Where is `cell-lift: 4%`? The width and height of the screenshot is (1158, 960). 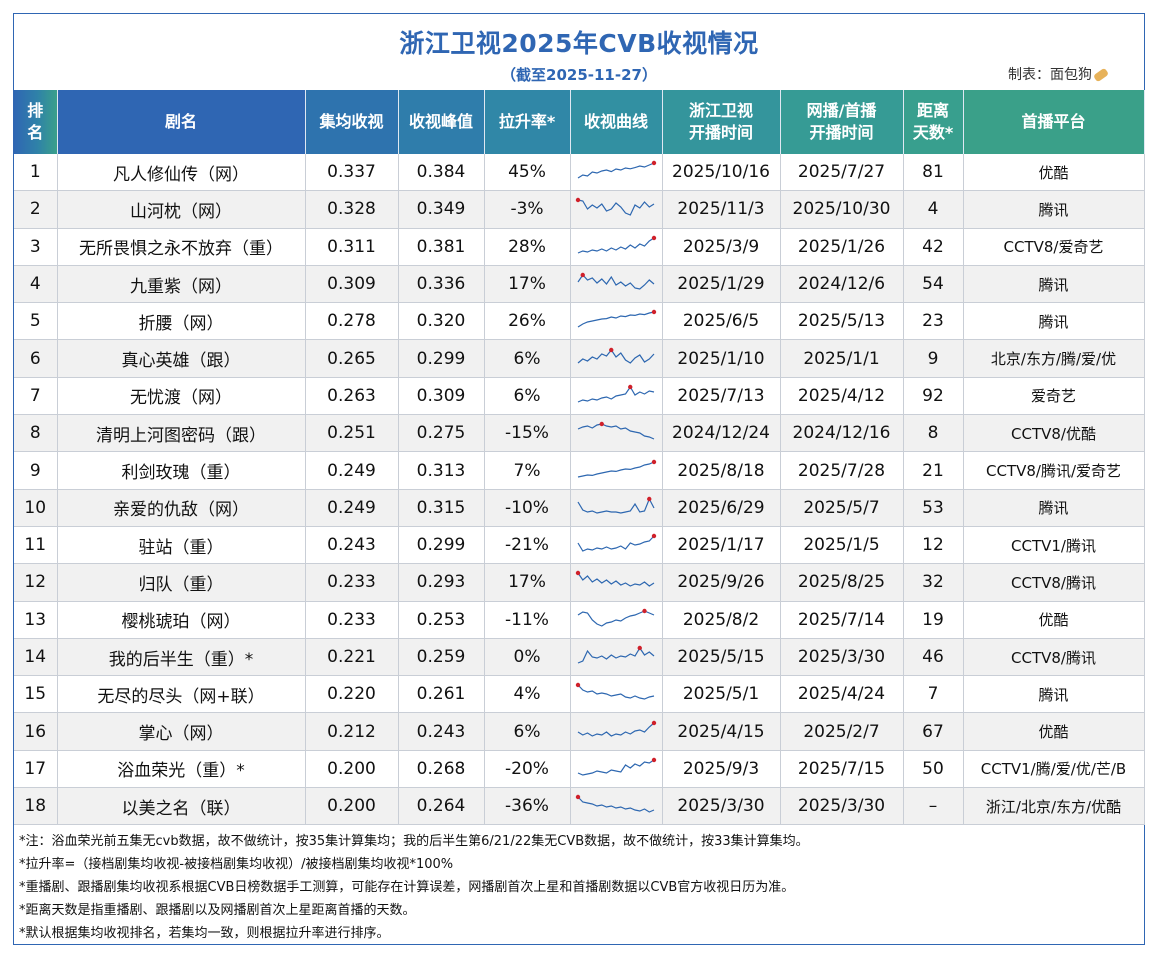 cell-lift: 4% is located at coordinates (527, 694).